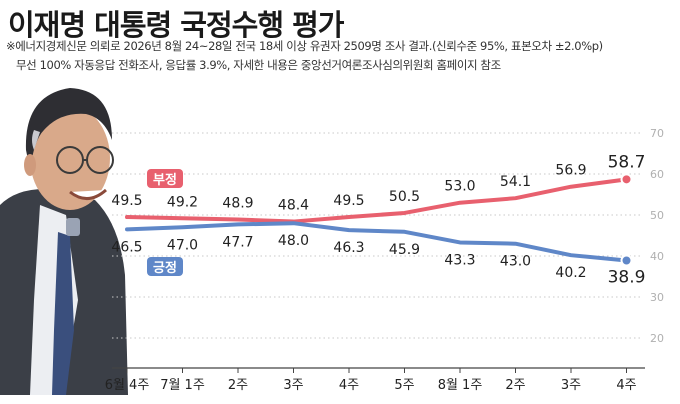 The width and height of the screenshot is (680, 404). Describe the element at coordinates (404, 250) in the screenshot. I see `data-label: 45.9` at that location.